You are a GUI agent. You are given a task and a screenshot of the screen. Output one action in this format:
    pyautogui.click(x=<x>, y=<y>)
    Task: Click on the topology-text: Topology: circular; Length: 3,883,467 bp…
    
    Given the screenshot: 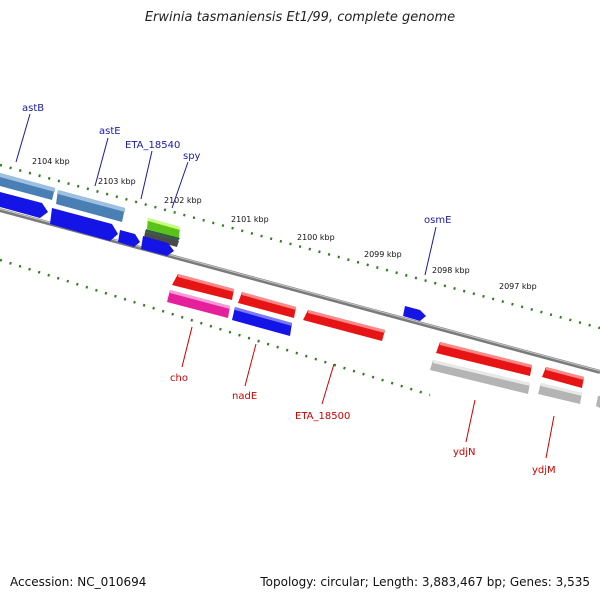 What is the action you would take?
    pyautogui.click(x=425, y=582)
    